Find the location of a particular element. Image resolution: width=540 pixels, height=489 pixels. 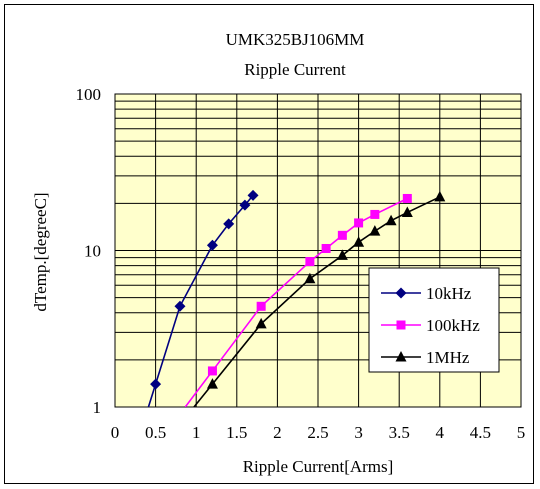

legend-item: 100kHz is located at coordinates (430, 325).